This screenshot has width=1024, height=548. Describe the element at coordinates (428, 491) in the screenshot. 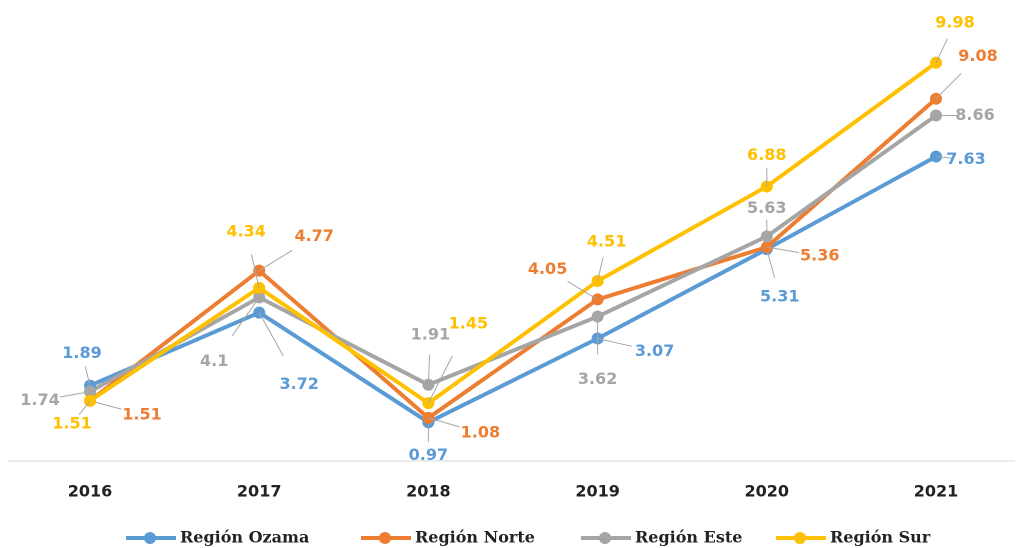

I see `x-tick-label: 2018` at that location.